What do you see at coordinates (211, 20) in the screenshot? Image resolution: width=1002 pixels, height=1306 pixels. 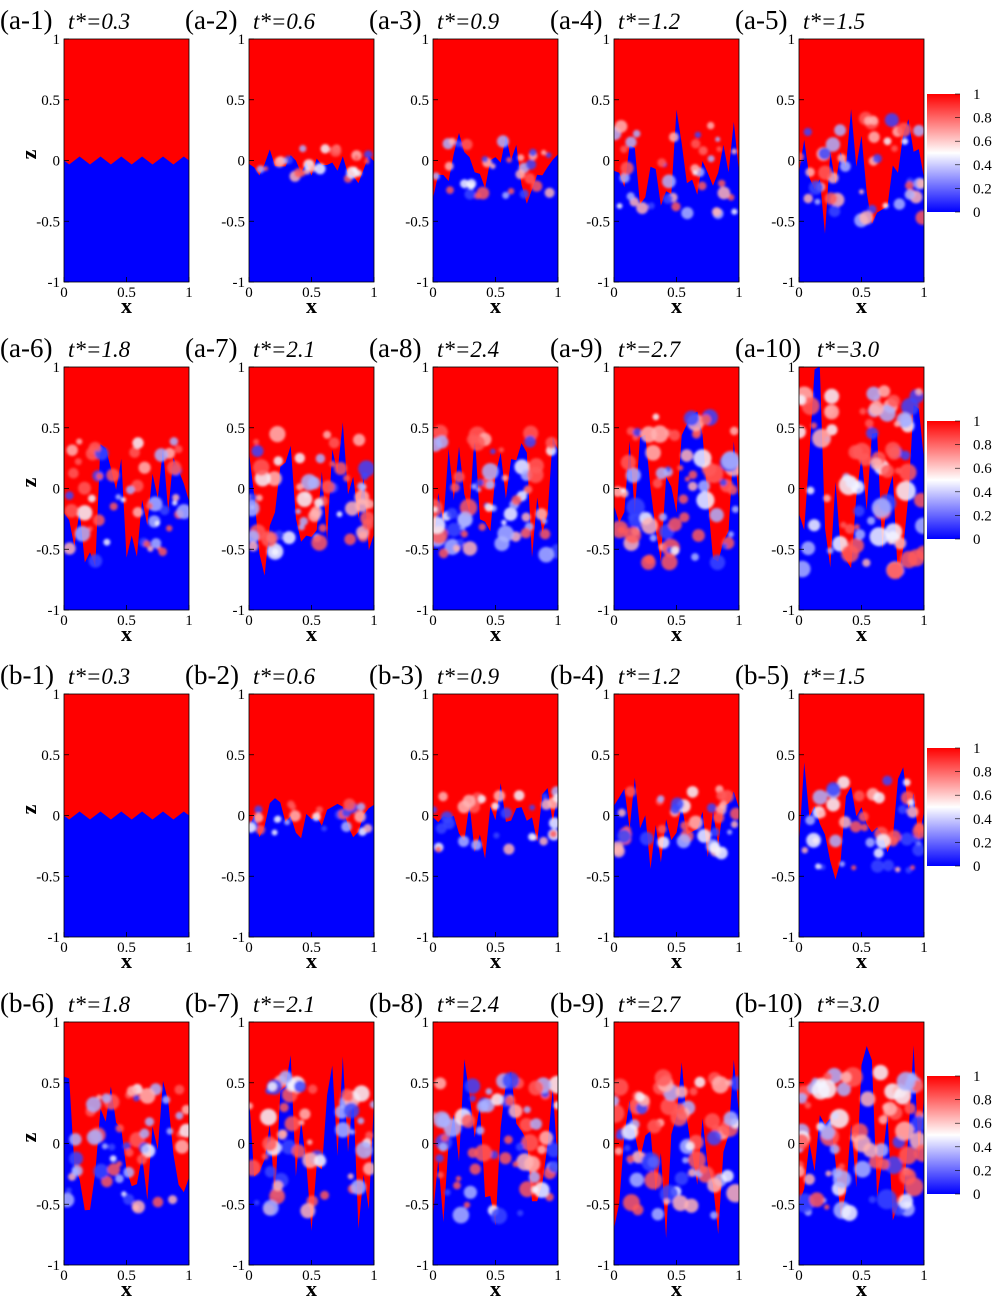 I see `panel-label: (a-2)` at bounding box center [211, 20].